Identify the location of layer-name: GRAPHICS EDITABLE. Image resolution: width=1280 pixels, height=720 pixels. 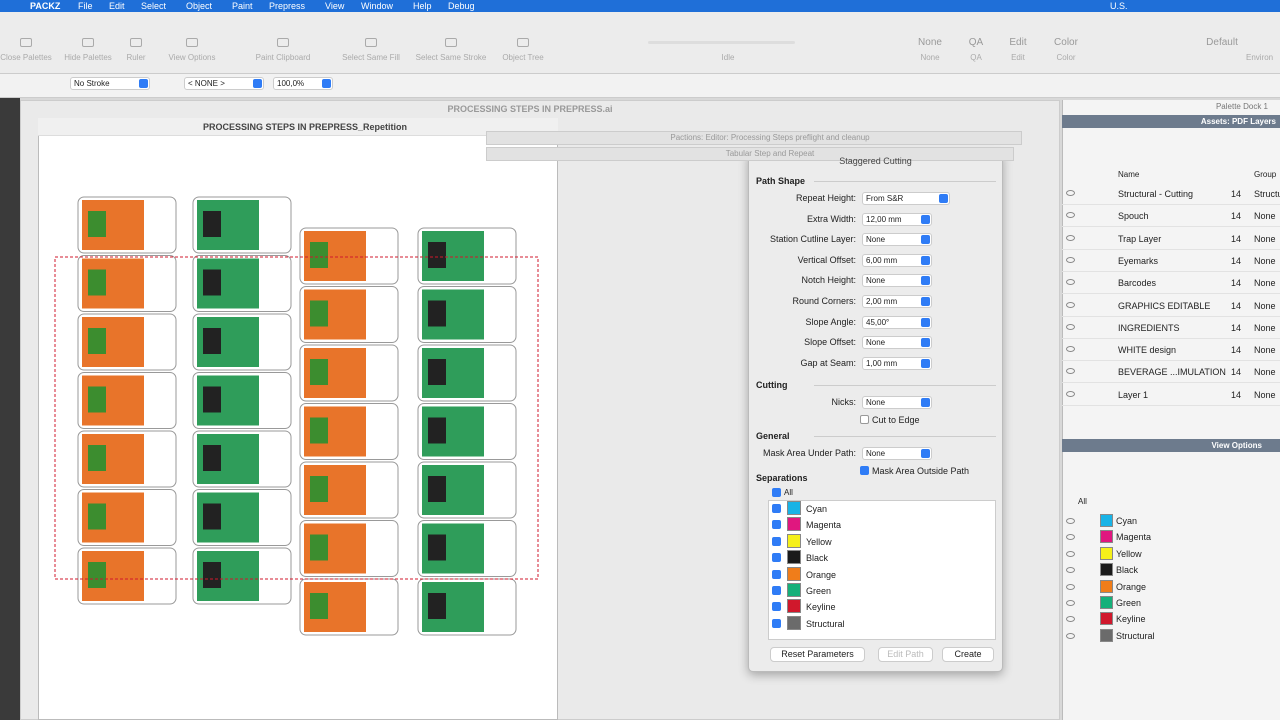
(1164, 305).